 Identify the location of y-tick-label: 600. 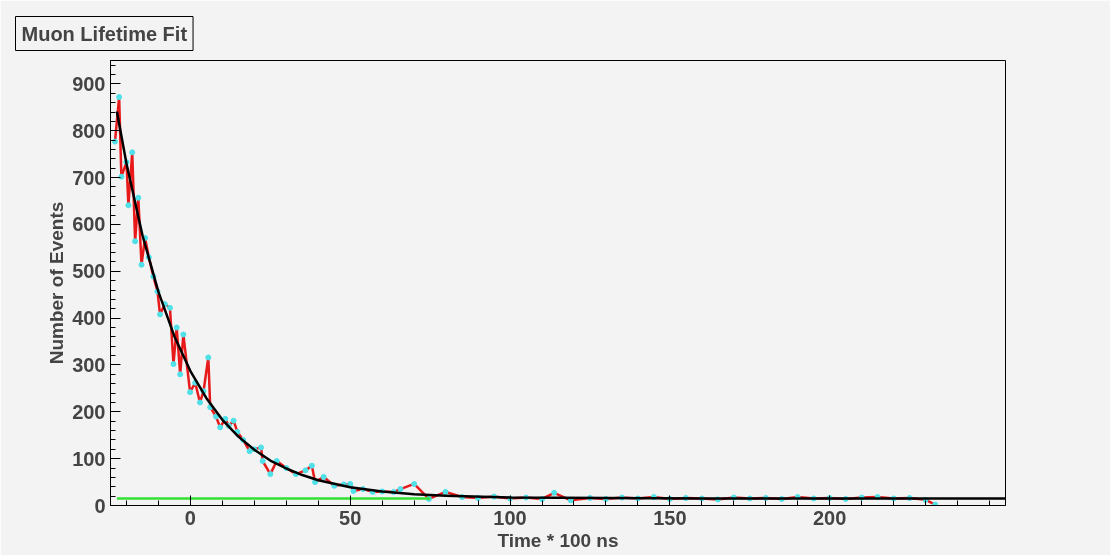
(89, 224).